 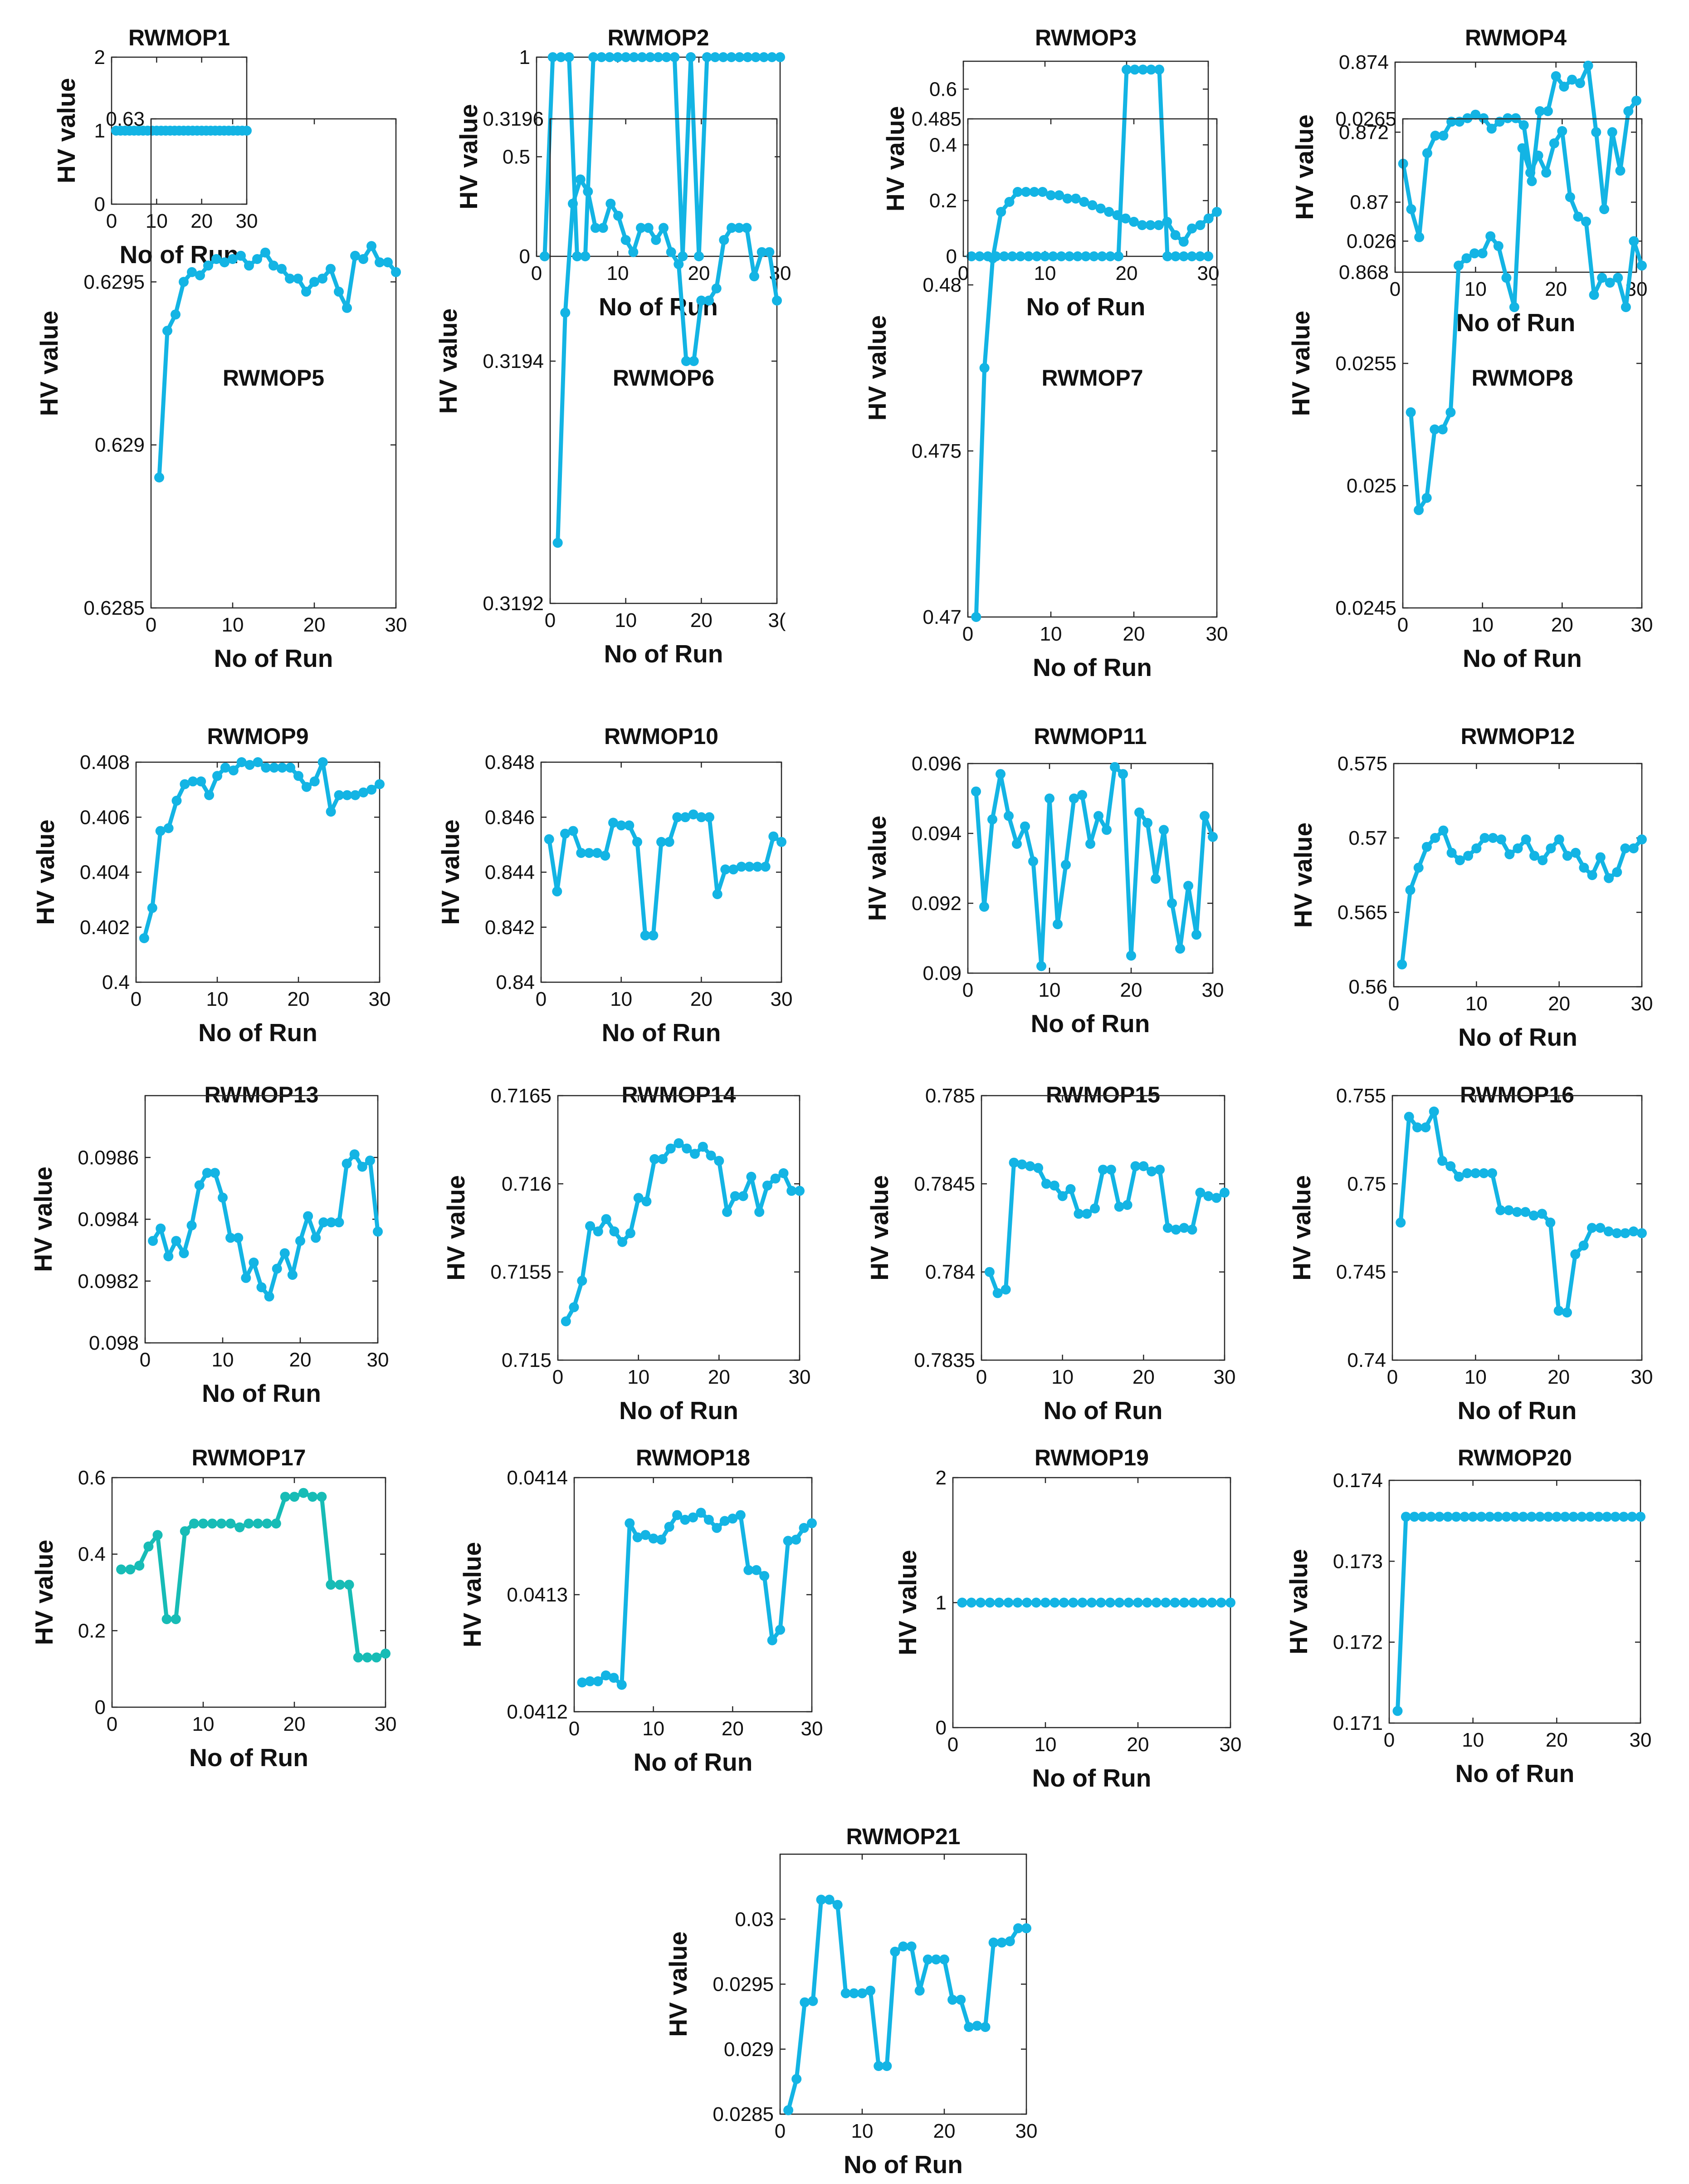 I want to click on y-tick-label: 0.87, so click(x=1370, y=203).